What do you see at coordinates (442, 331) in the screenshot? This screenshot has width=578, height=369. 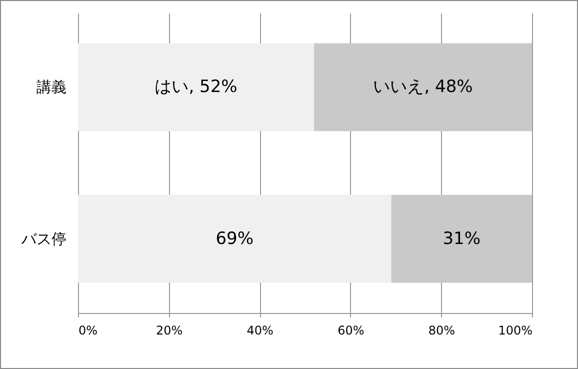 I see `x-tick-label: 80%` at bounding box center [442, 331].